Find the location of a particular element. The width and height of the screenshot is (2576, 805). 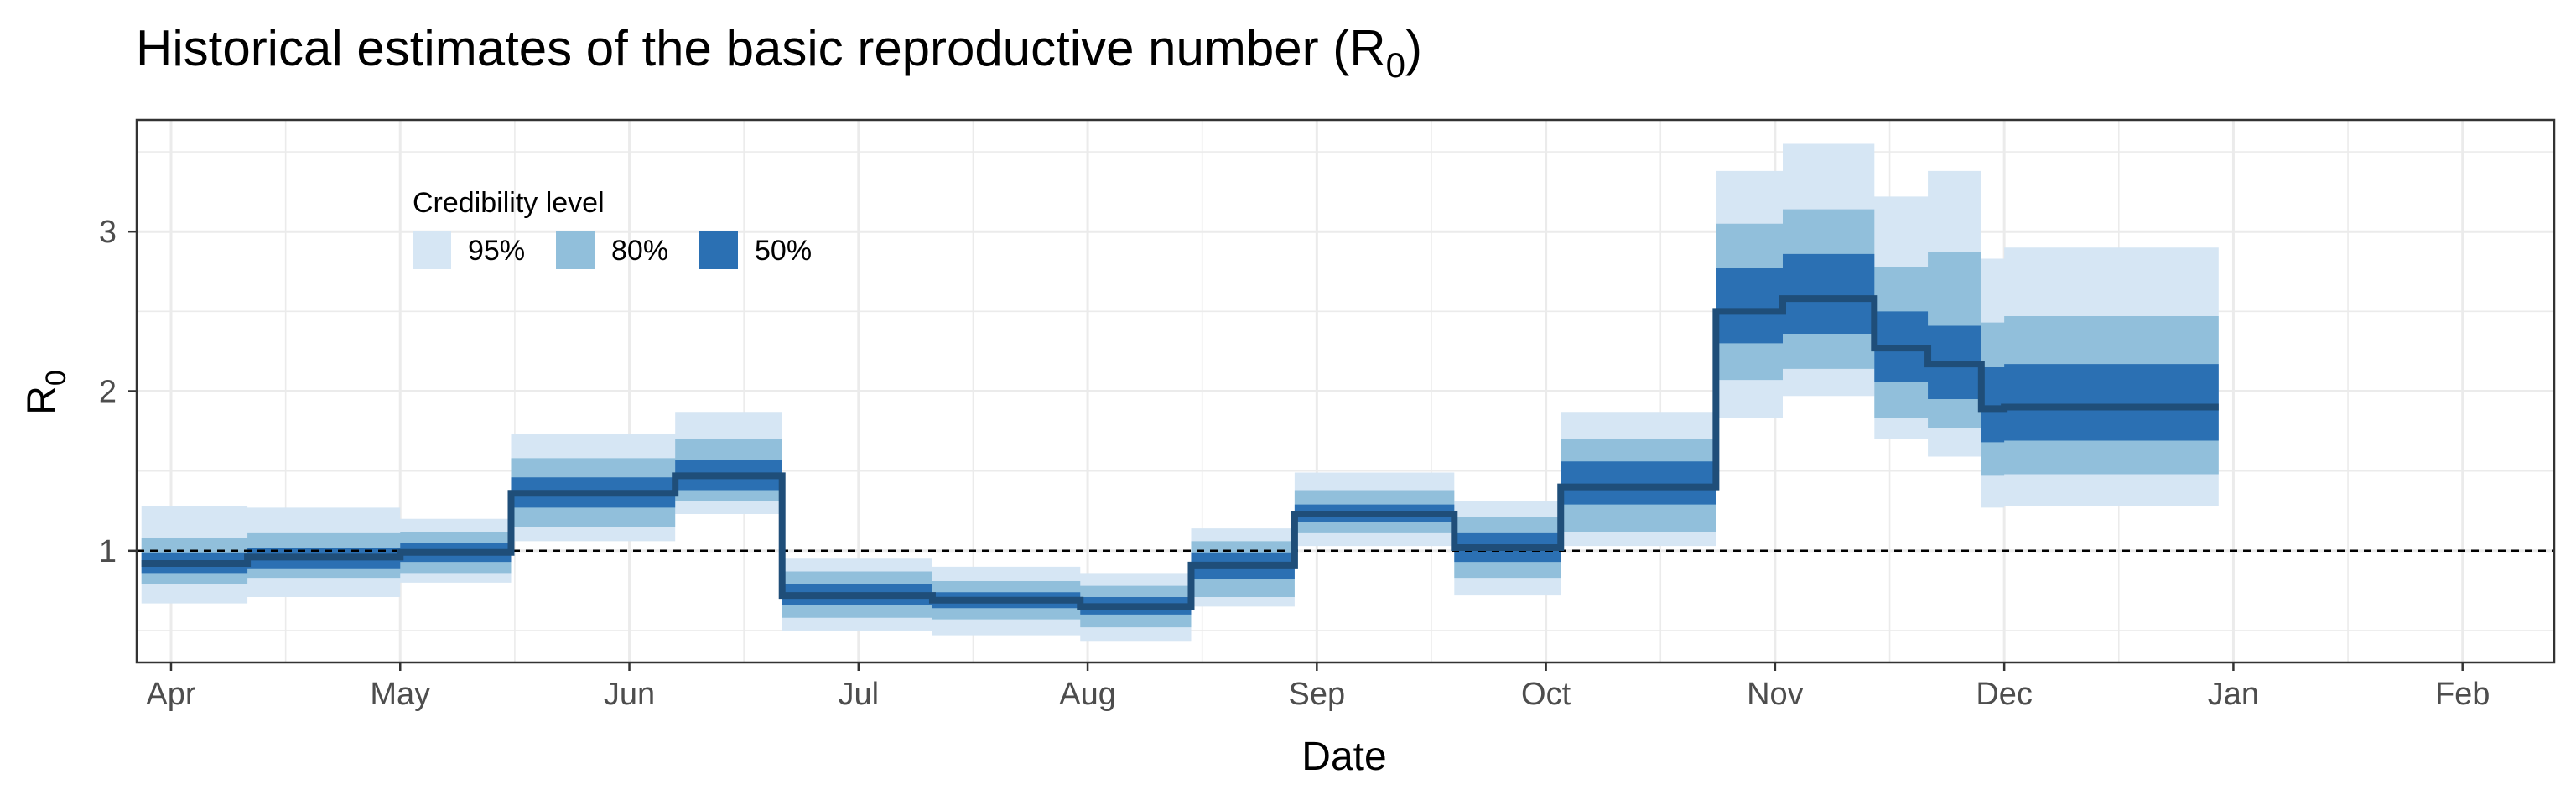

y-tick-label: 1 is located at coordinates (108, 551).